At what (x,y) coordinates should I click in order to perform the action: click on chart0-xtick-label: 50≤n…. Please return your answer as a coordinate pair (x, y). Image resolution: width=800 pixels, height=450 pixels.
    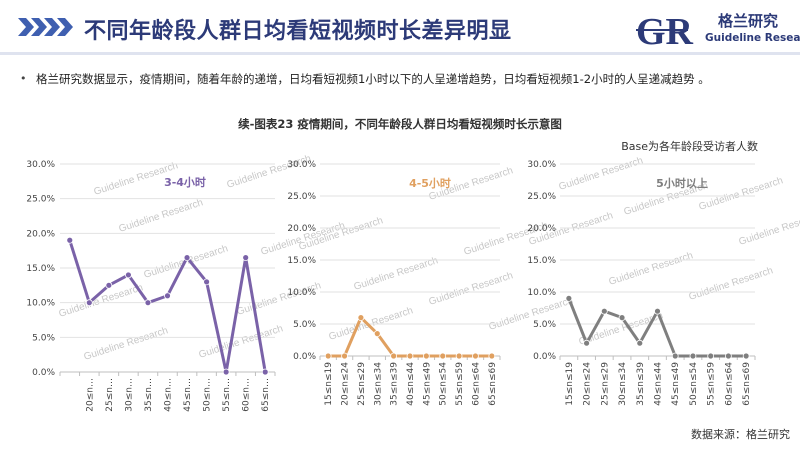
    Looking at the image, I should click on (208, 395).